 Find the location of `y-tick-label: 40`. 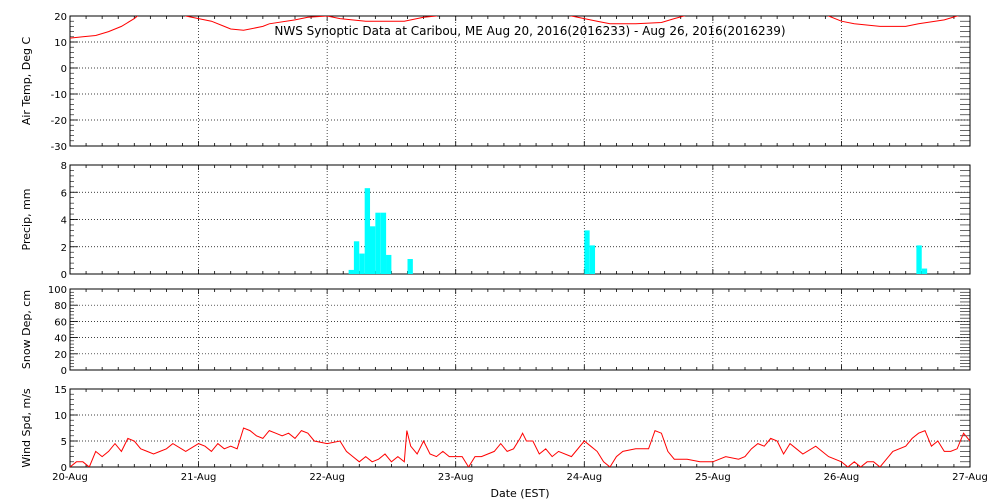

y-tick-label: 40 is located at coordinates (60, 339).